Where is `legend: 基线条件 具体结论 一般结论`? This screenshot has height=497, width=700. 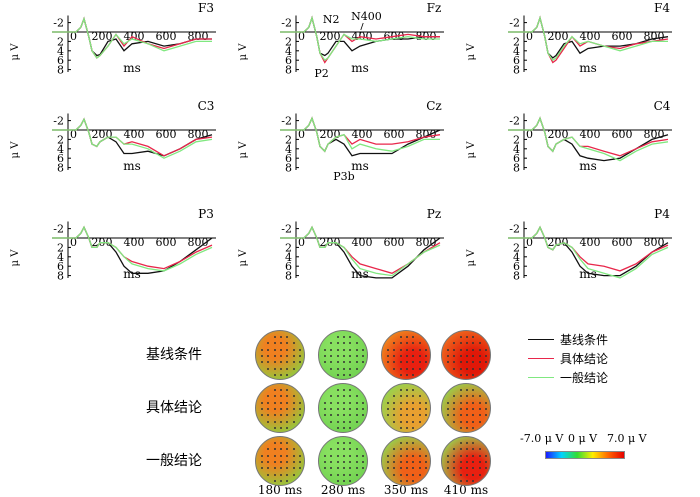
legend: 基线条件 具体结论 一般结论 is located at coordinates (568, 358).